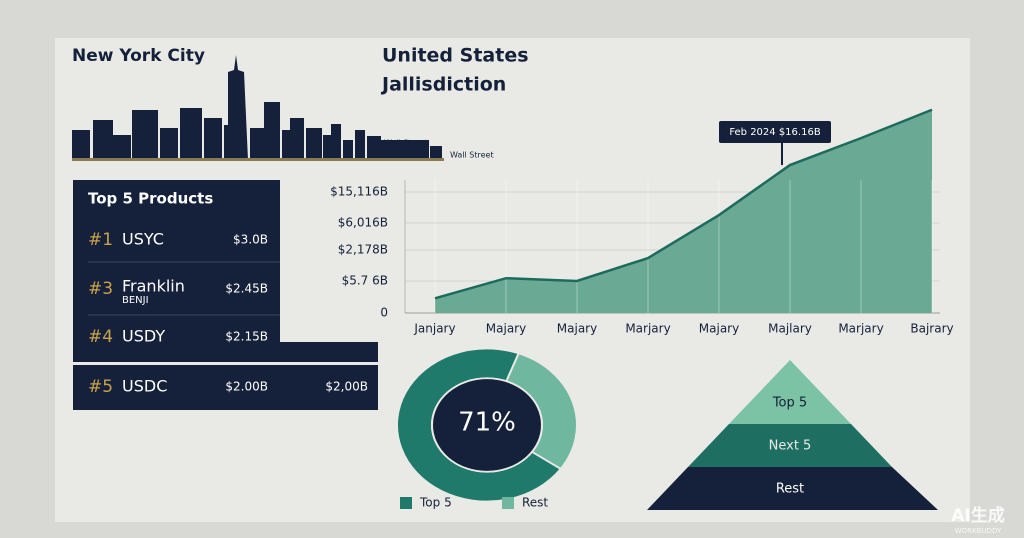 This screenshot has width=1024, height=538. Describe the element at coordinates (359, 192) in the screenshot. I see `y-tick-label: $15,116B` at that location.